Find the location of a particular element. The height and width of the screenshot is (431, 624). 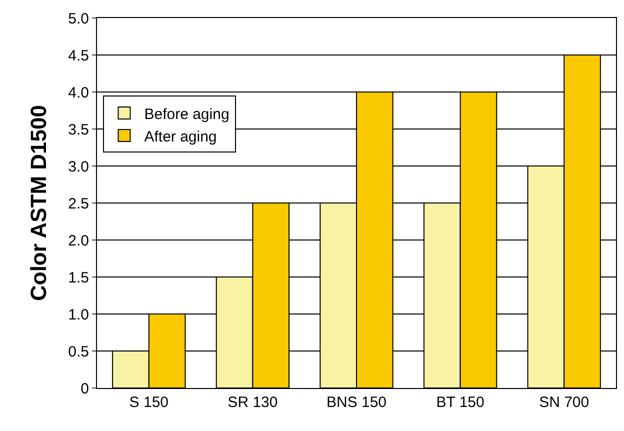

y-tick-label: 3.5 is located at coordinates (78, 129).